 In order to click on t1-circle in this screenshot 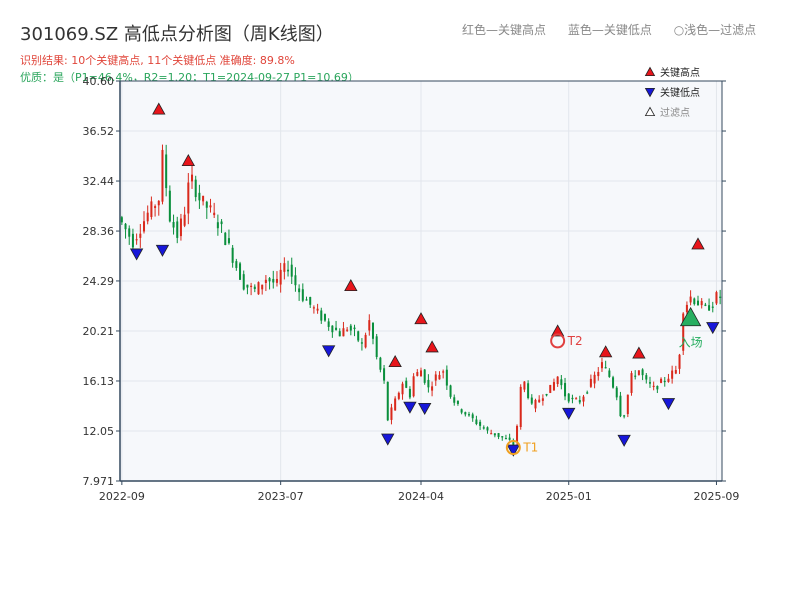, I will do `click(513, 448)`.